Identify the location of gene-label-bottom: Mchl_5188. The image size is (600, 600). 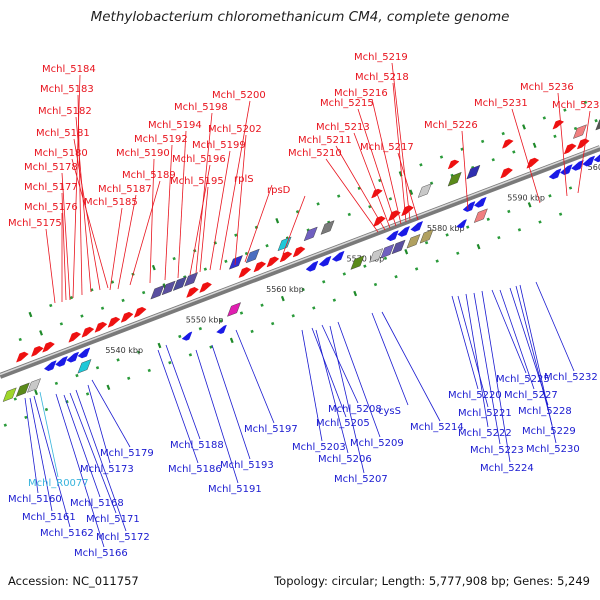
(197, 445).